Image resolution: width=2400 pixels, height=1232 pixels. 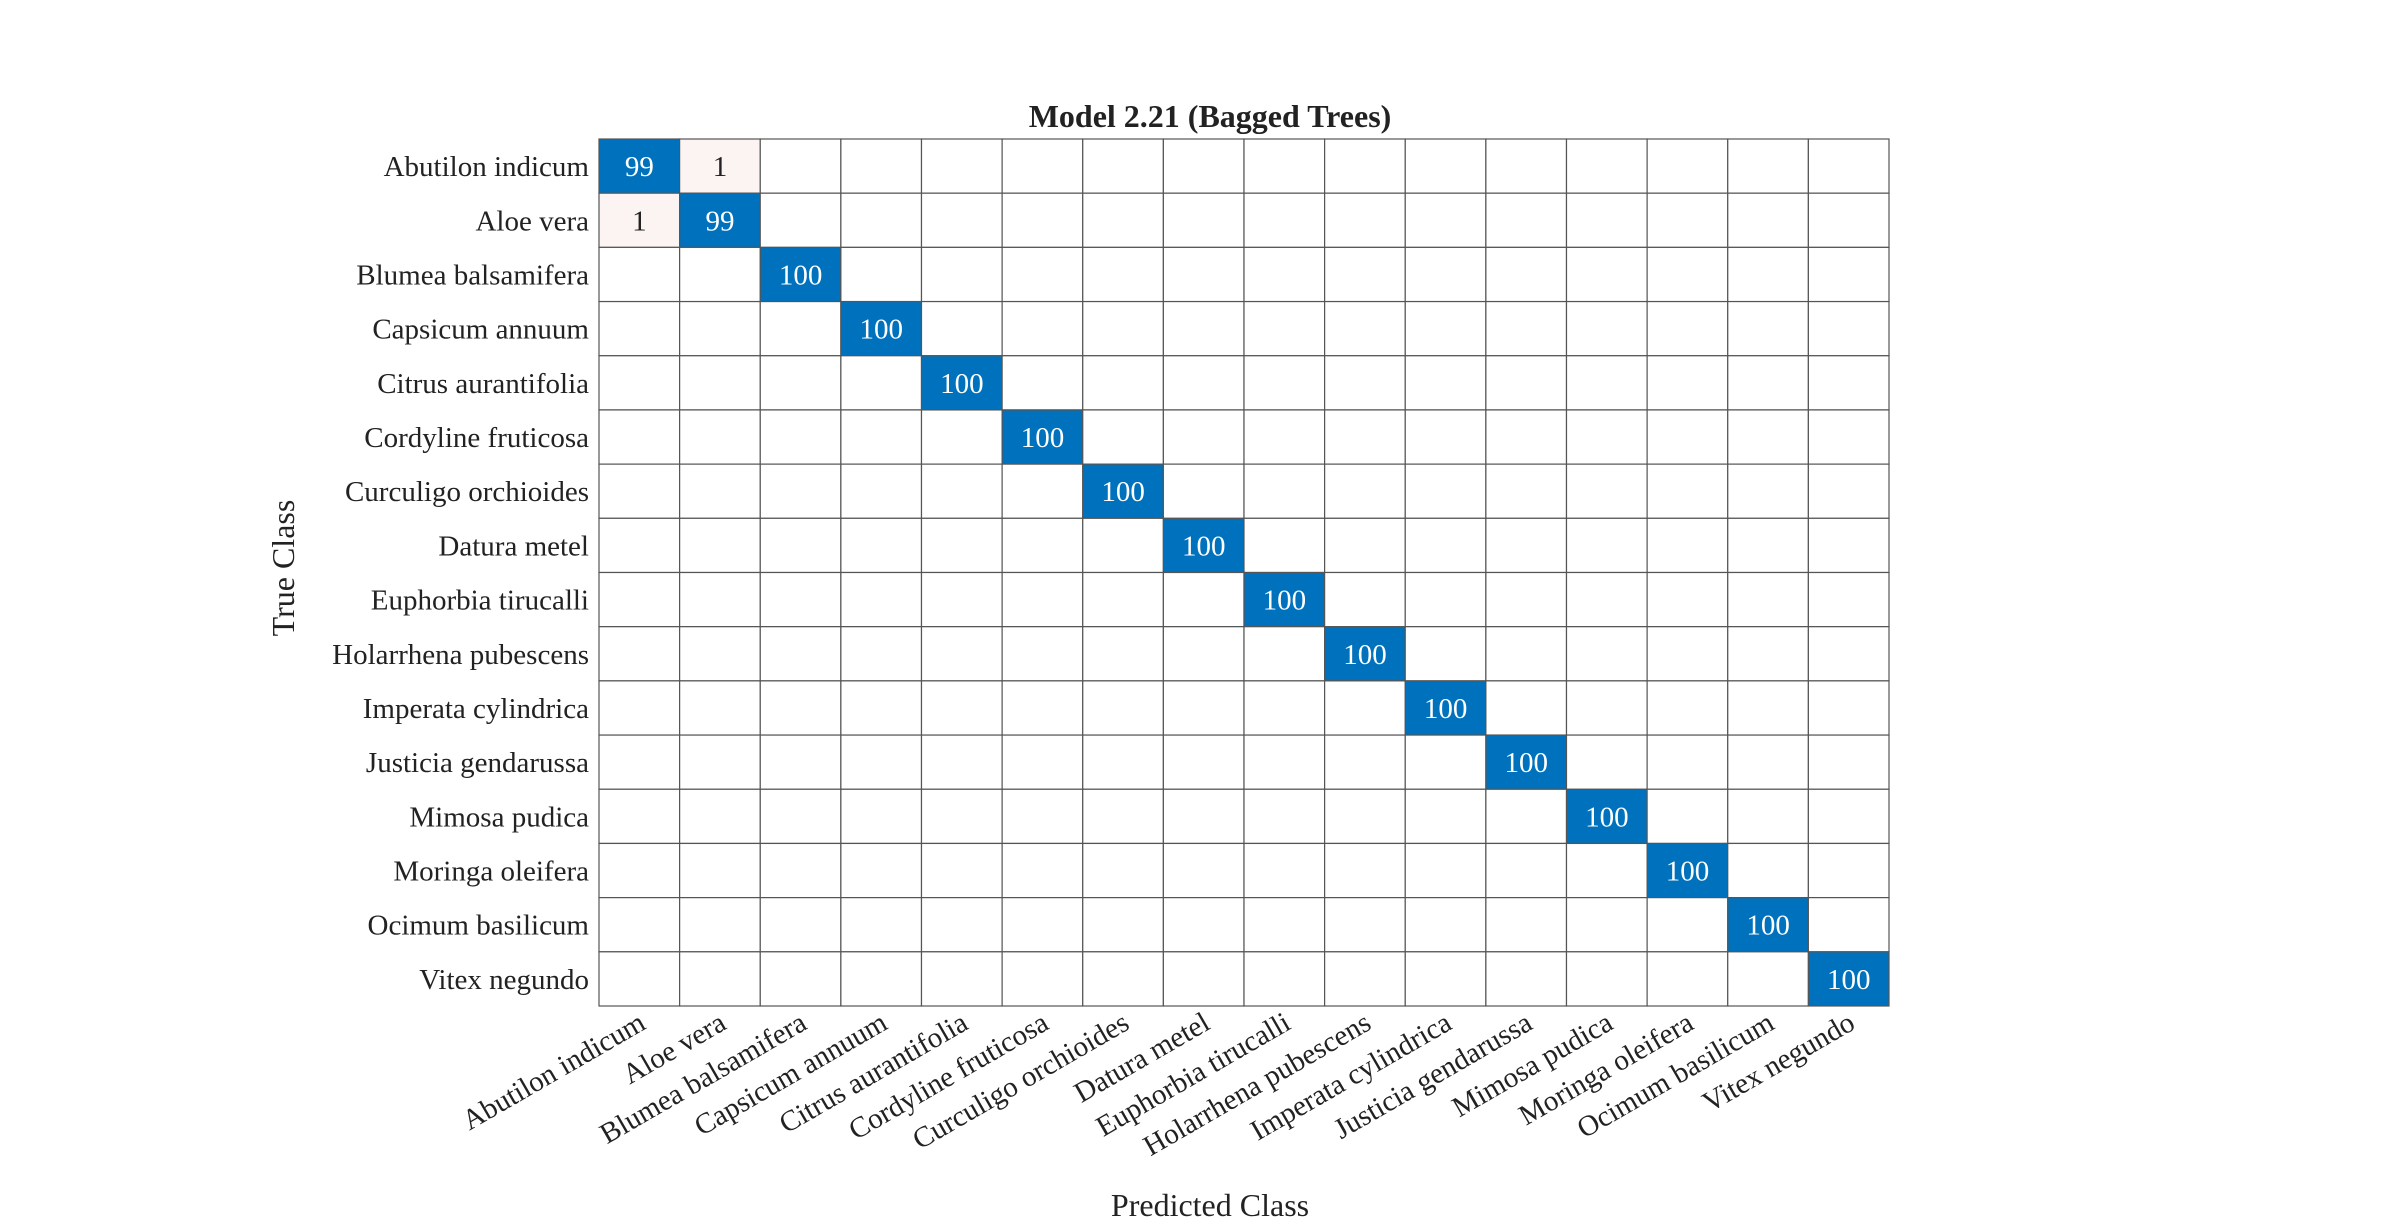 I want to click on matrix-cell-r7-c4, so click(x=961, y=545).